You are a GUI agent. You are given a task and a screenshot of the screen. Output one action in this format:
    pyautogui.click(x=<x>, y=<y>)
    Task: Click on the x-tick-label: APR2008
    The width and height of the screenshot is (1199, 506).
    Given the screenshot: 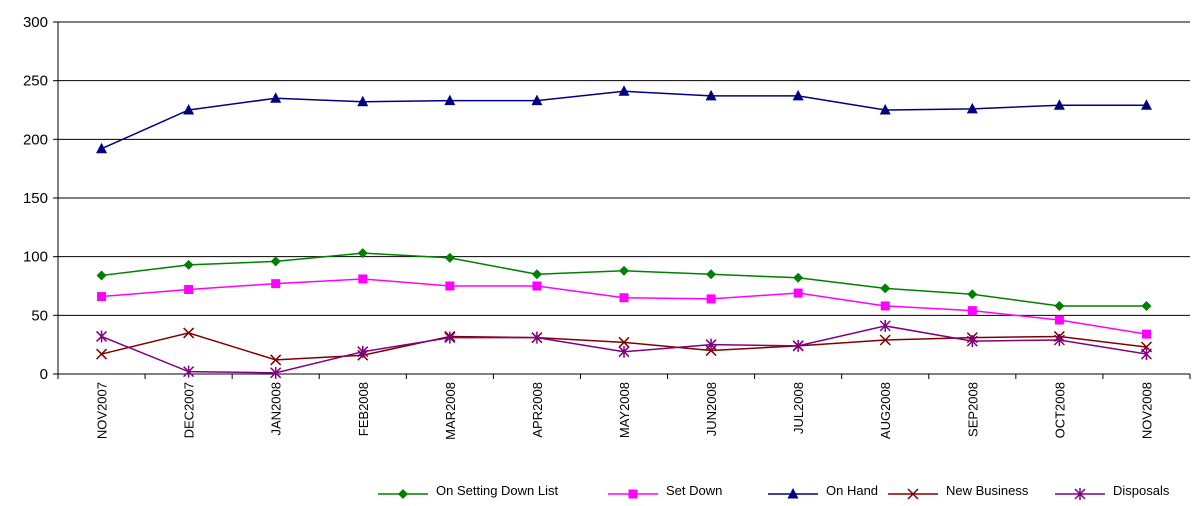 What is the action you would take?
    pyautogui.click(x=537, y=410)
    